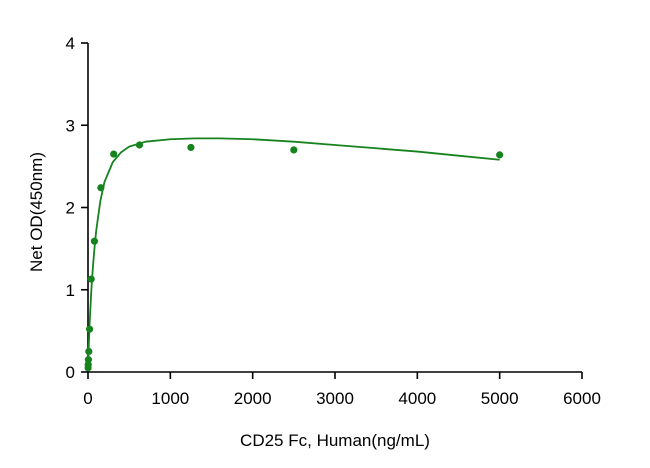  Describe the element at coordinates (70, 372) in the screenshot. I see `y-tick-label: 0` at that location.